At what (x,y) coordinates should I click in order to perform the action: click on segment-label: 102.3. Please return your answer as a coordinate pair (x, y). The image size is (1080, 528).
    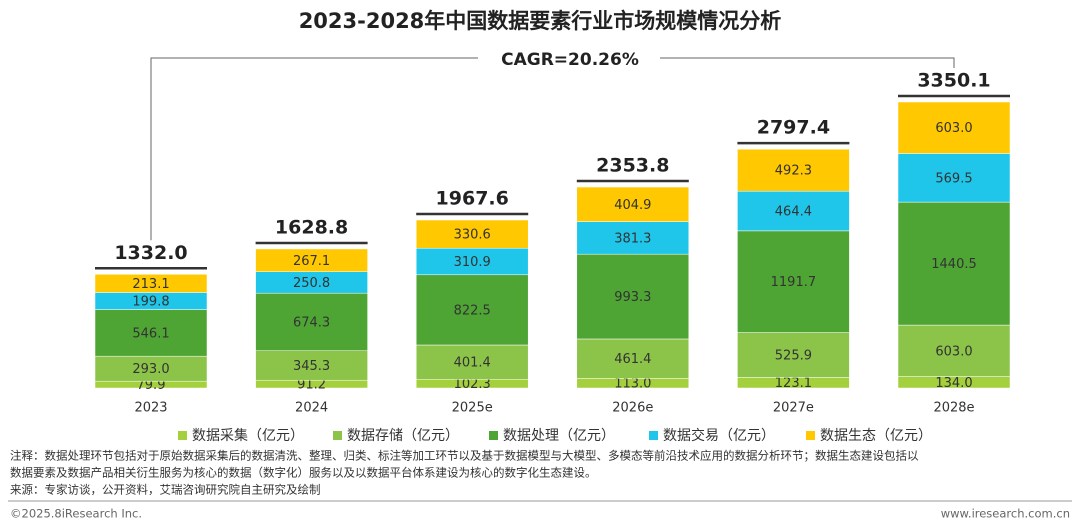
    Looking at the image, I should click on (472, 384).